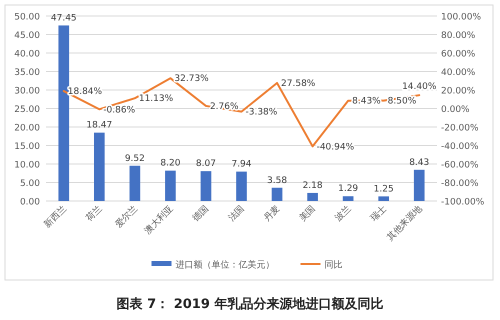 Image resolution: width=500 pixels, height=320 pixels. What do you see at coordinates (312, 185) in the screenshot?
I see `data-label: 2.18` at bounding box center [312, 185].